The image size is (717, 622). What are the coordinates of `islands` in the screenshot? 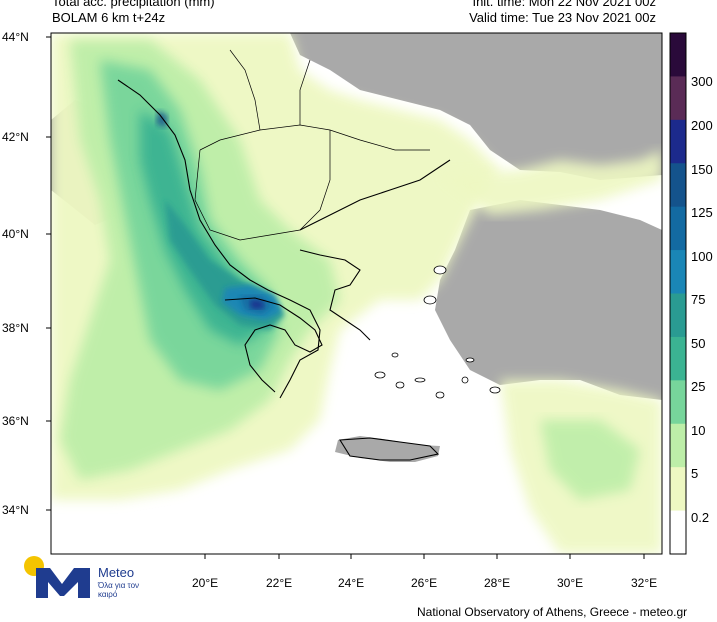 It's located at (437, 332).